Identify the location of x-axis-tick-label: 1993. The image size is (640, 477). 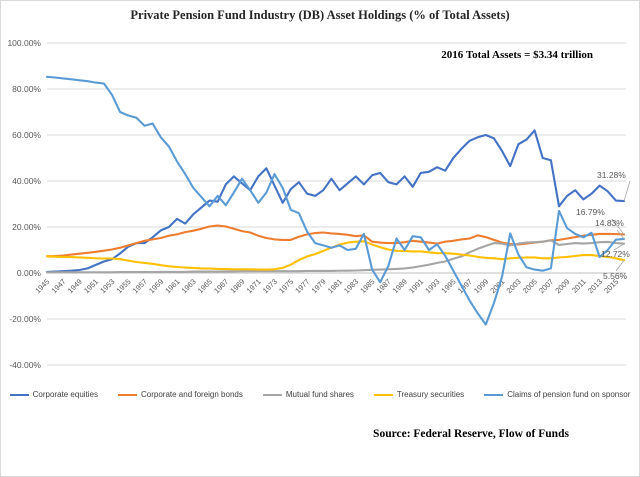
(432, 286).